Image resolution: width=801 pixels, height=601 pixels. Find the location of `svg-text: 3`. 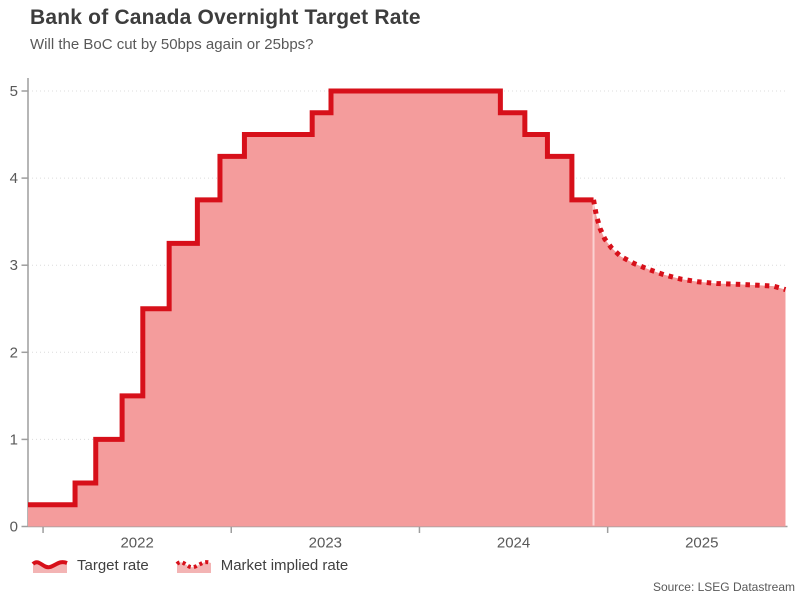

svg-text: 3 is located at coordinates (14, 265).